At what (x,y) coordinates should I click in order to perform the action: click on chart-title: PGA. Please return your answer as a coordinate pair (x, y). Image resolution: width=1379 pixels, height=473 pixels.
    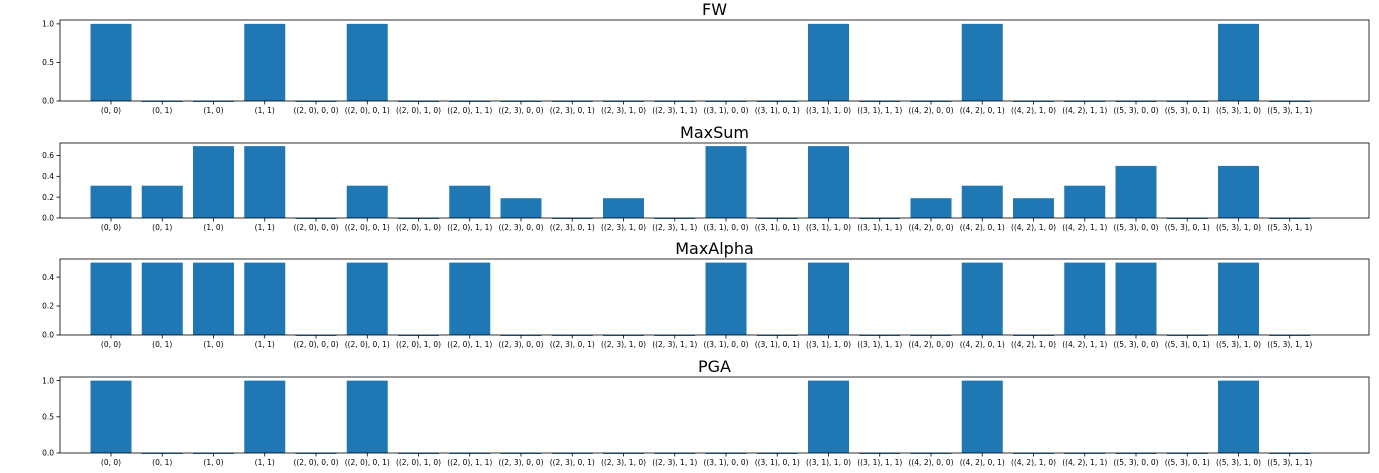
    Looking at the image, I should click on (714, 366).